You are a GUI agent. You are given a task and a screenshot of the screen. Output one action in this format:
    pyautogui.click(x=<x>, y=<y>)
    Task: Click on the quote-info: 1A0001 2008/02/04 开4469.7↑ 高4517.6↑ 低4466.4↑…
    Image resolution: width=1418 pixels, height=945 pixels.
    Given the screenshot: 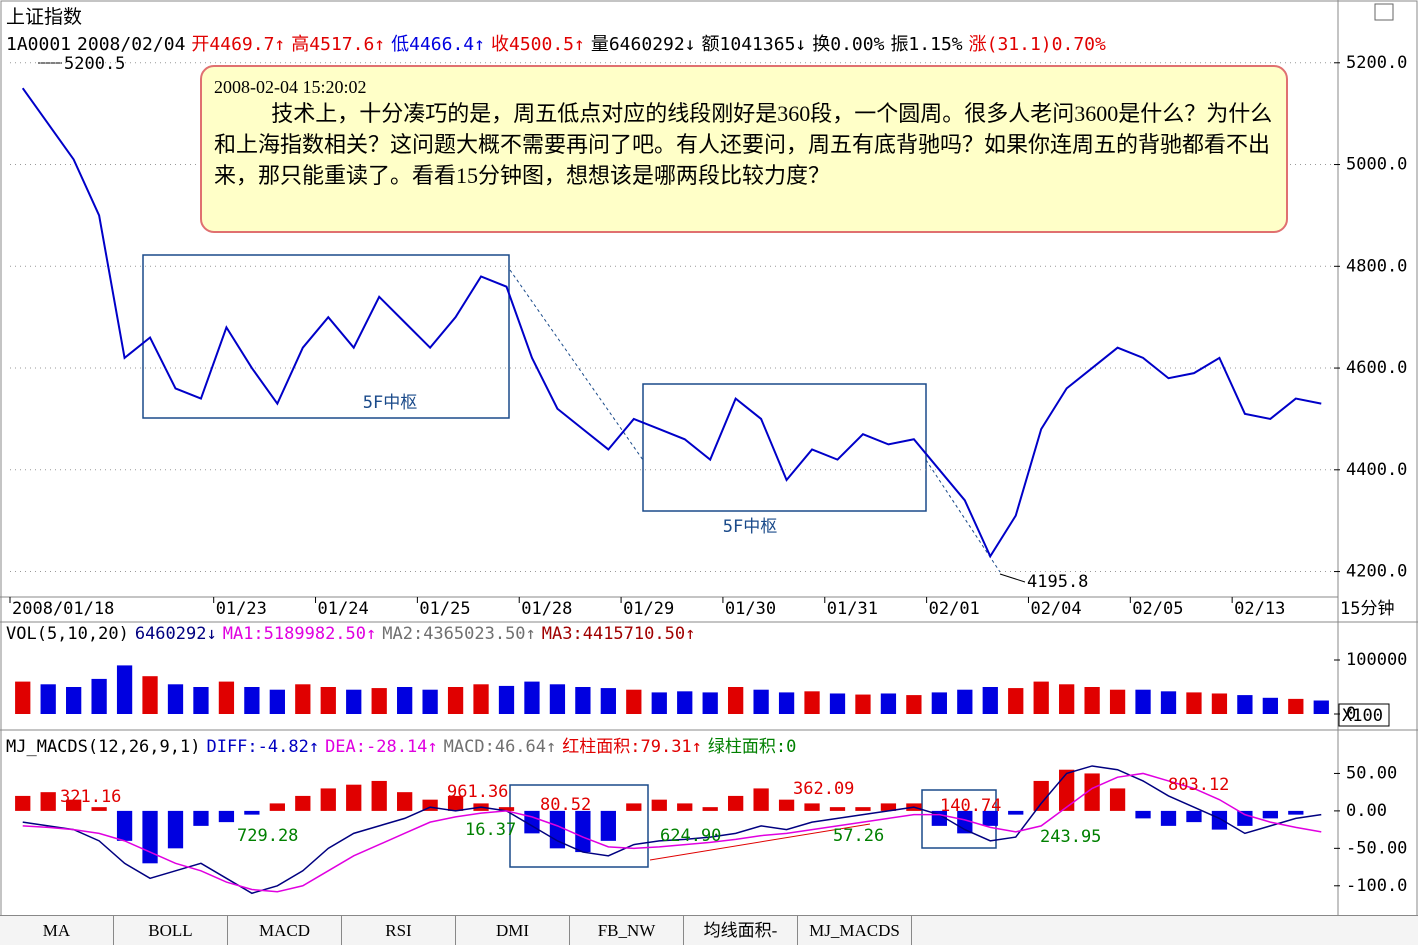 What is the action you would take?
    pyautogui.click(x=559, y=43)
    